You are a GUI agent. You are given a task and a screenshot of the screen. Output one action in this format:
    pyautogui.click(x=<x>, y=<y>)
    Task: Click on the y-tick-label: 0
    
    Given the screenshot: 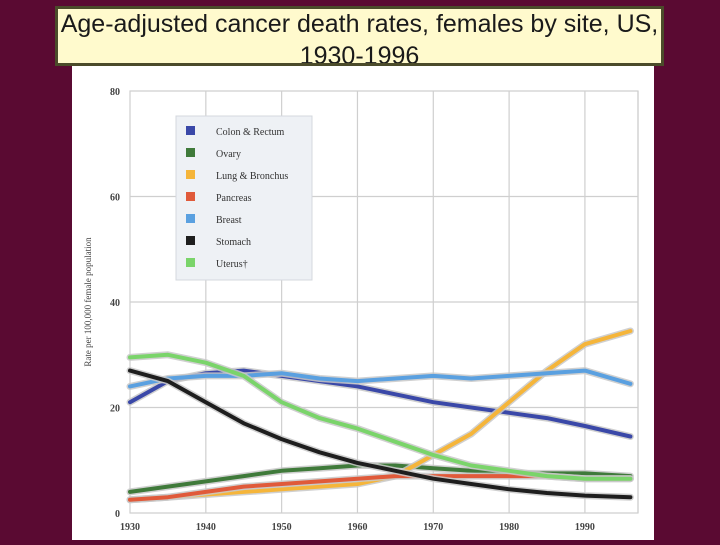 What is the action you would take?
    pyautogui.click(x=117, y=514)
    